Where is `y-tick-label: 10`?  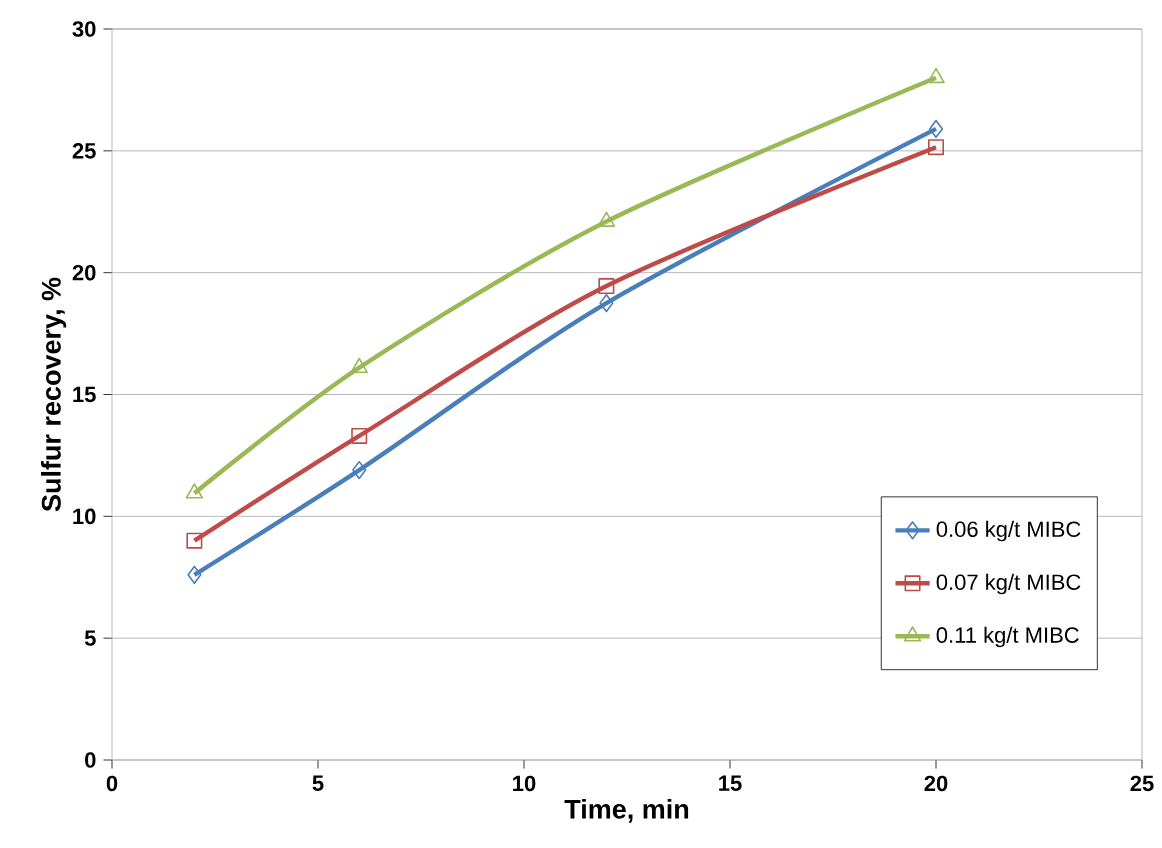 y-tick-label: 10 is located at coordinates (84, 516).